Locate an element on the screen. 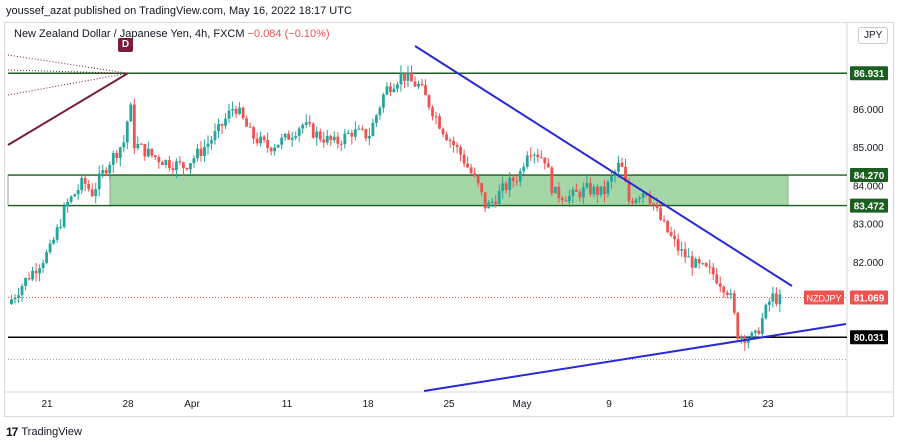 The image size is (900, 445). price-label-text: 86.931 is located at coordinates (869, 74).